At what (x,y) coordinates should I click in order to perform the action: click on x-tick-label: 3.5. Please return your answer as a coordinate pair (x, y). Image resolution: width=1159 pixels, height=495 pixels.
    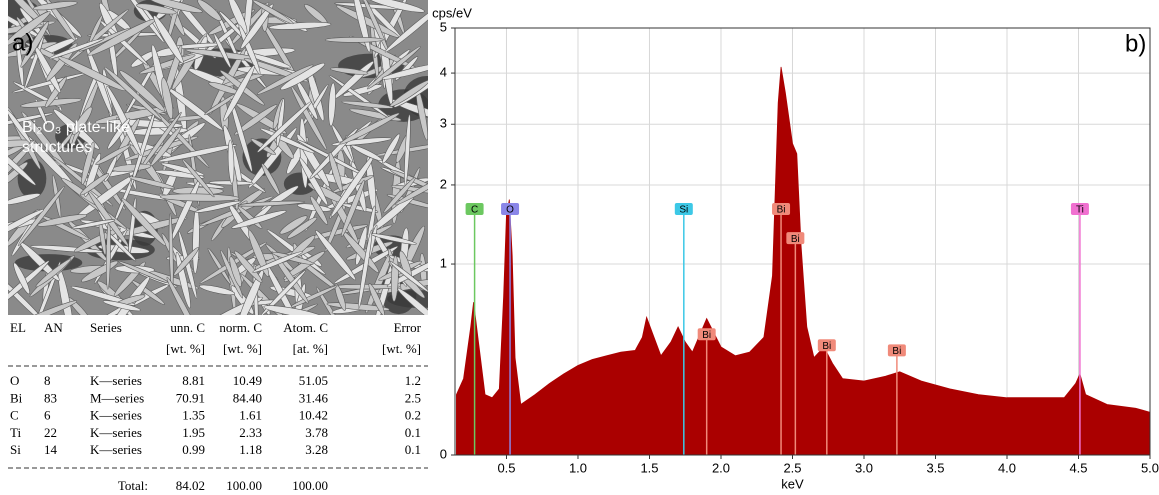
    Looking at the image, I should click on (935, 467).